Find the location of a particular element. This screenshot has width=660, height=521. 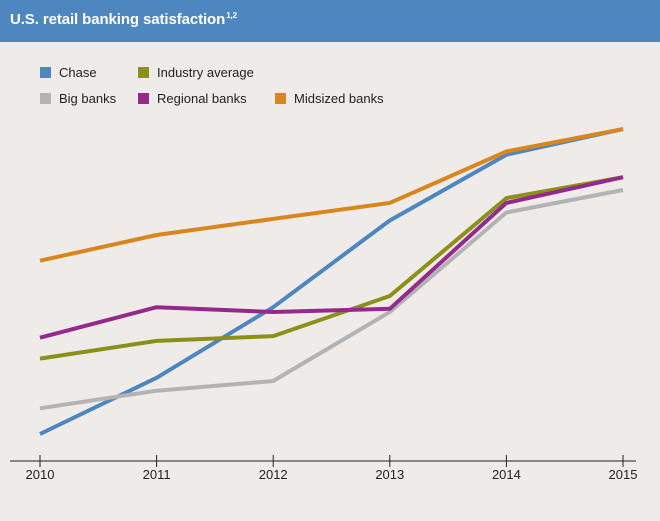

legend-label-big-banks: Big banks is located at coordinates (88, 98).